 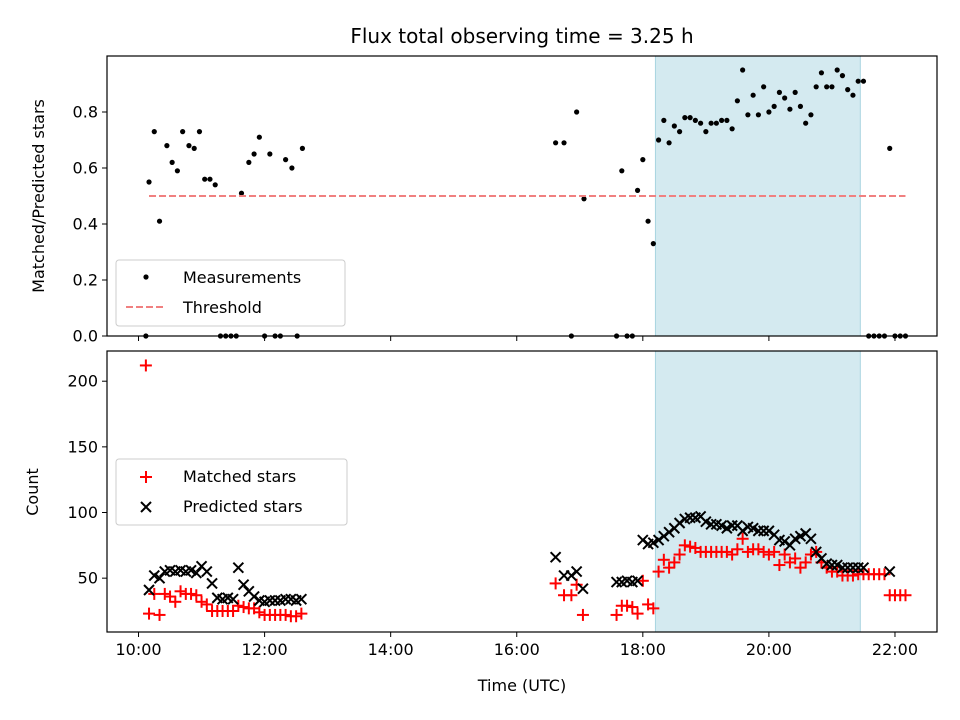 What do you see at coordinates (222, 307) in the screenshot?
I see `legend-threshold-label: Threshold` at bounding box center [222, 307].